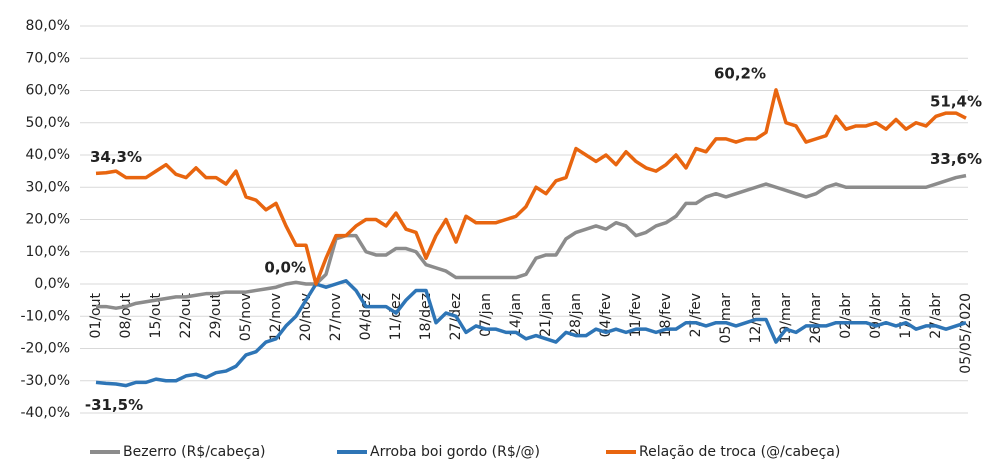 The image size is (983, 467). What do you see at coordinates (696, 315) in the screenshot?
I see `x-tick-label: 27/fev` at bounding box center [696, 315].